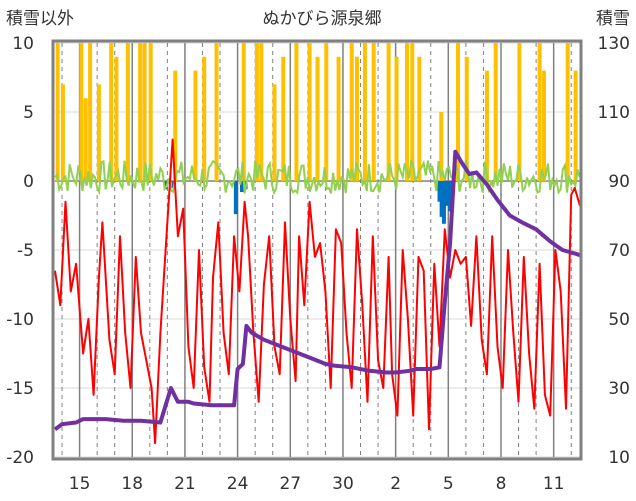 The width and height of the screenshot is (636, 501). What do you see at coordinates (395, 484) in the screenshot?
I see `x-tick-label: 2` at bounding box center [395, 484].